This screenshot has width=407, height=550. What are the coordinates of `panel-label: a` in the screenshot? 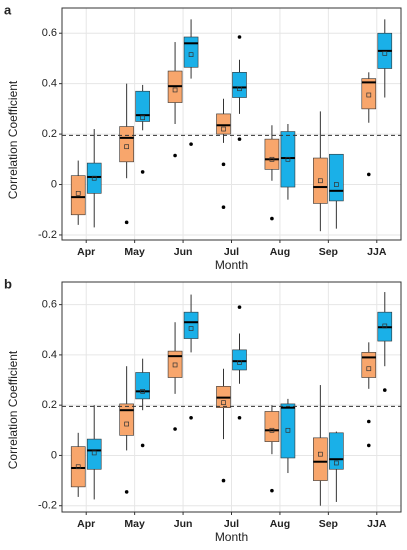 It's located at (8, 9).